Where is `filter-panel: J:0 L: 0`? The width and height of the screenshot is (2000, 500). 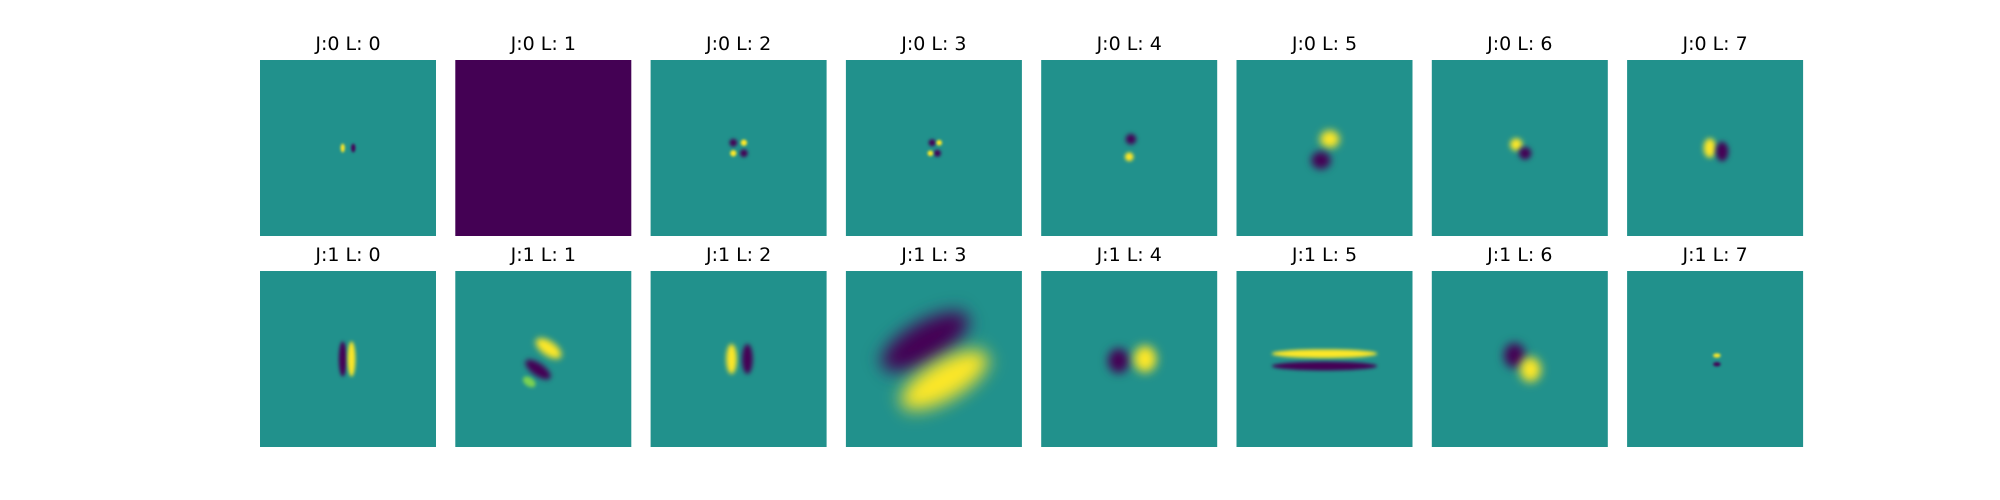 filter-panel: J:0 L: 0 is located at coordinates (348, 134).